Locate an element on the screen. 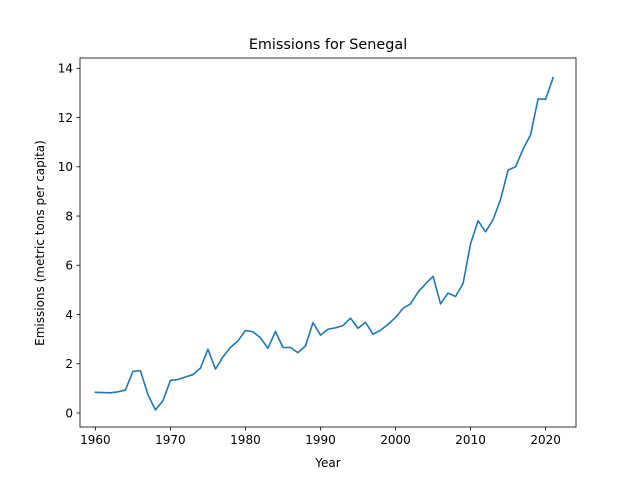 The width and height of the screenshot is (640, 484). x-tick-label: 2010 is located at coordinates (470, 440).